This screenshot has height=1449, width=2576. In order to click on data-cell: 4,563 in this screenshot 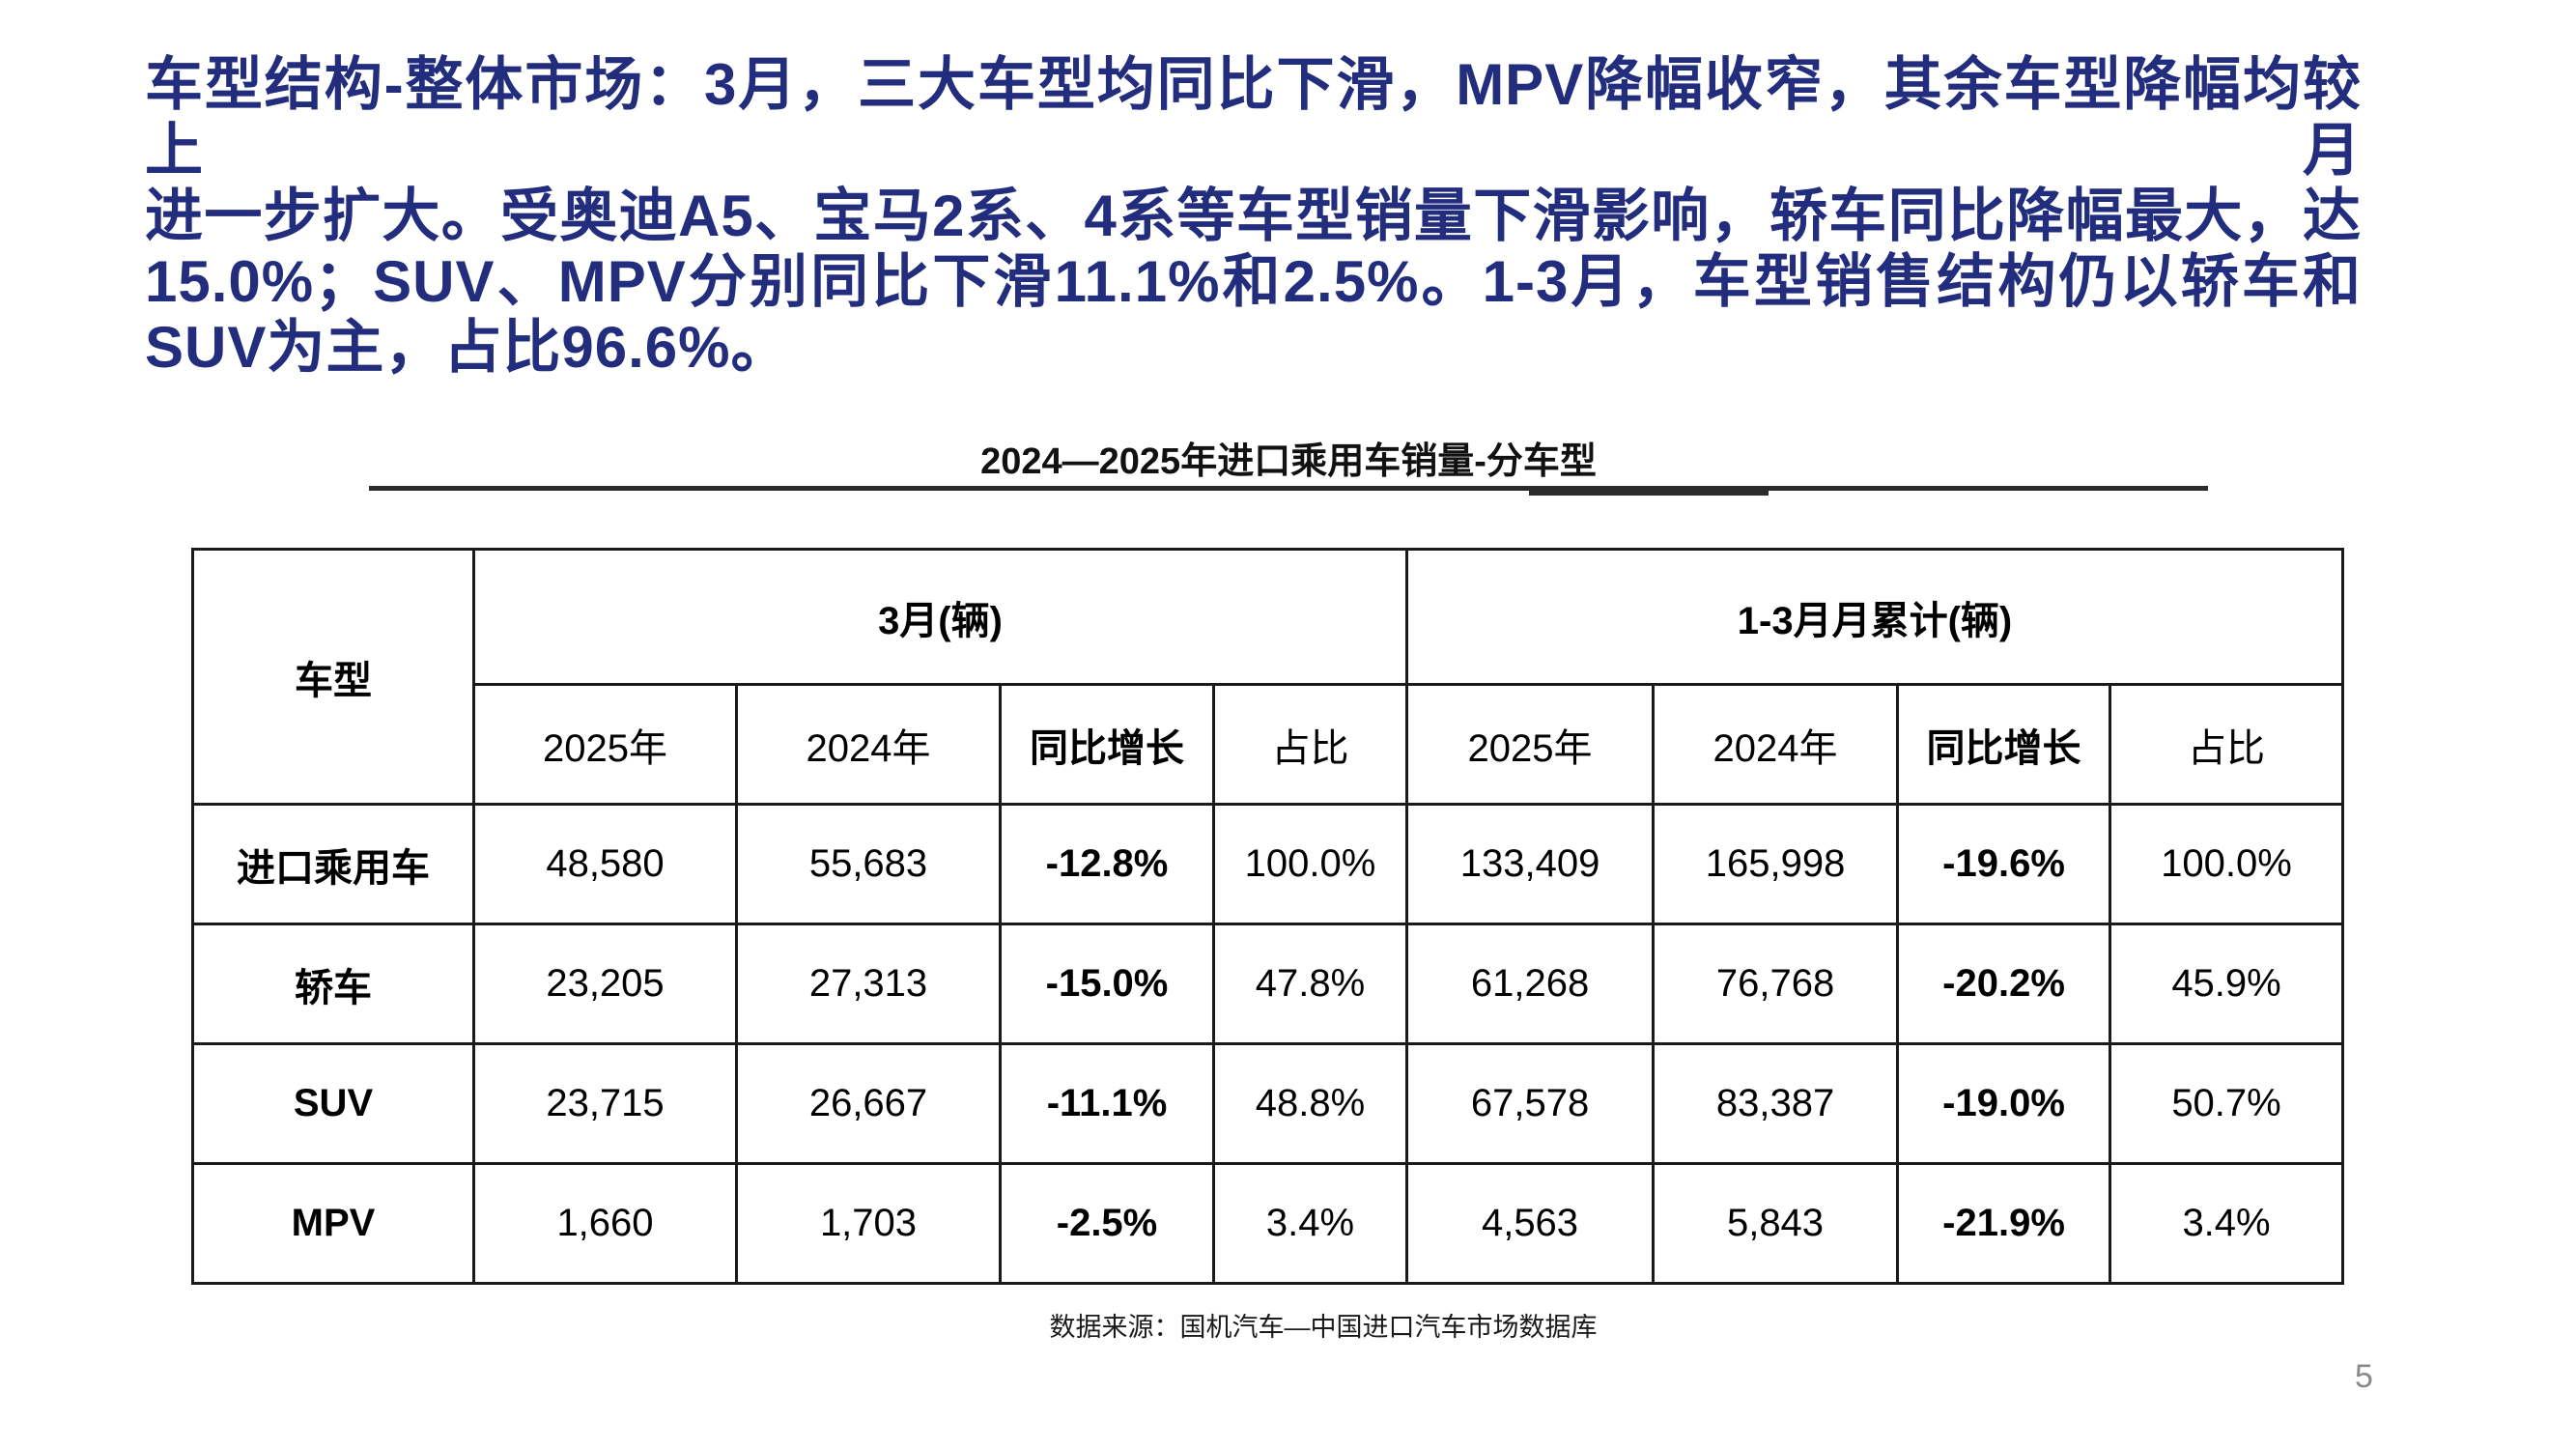, I will do `click(1530, 1223)`.